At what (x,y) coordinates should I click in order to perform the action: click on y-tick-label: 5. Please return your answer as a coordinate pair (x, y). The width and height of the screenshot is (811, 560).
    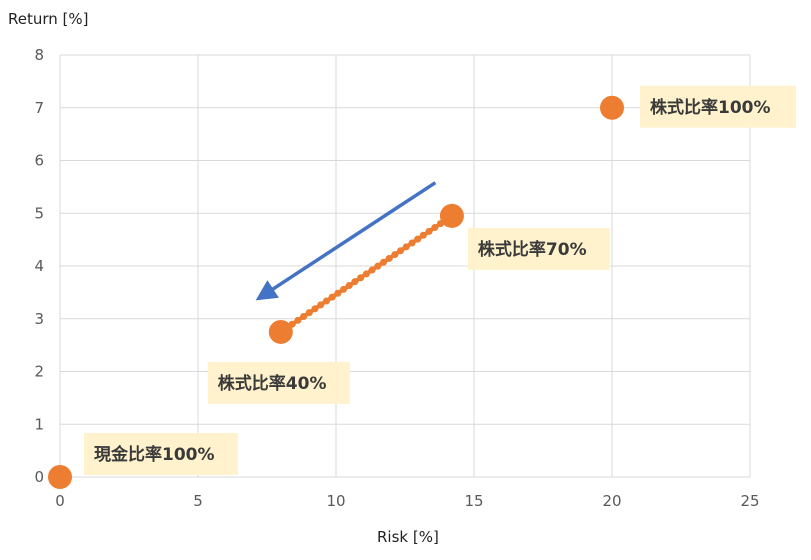
    Looking at the image, I should click on (39, 213).